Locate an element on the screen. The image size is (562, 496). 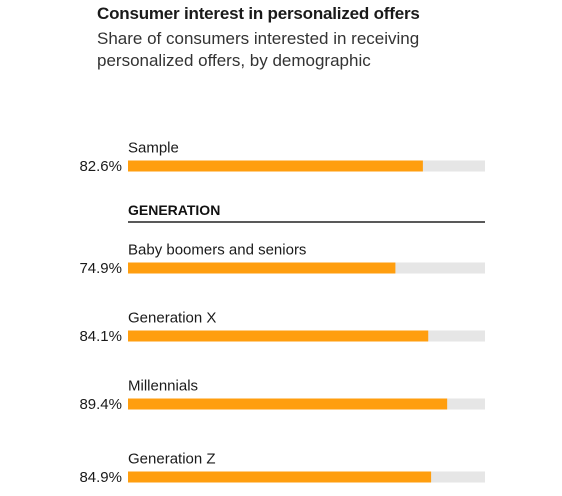
category-label-generation-z: Generation Z is located at coordinates (172, 459).